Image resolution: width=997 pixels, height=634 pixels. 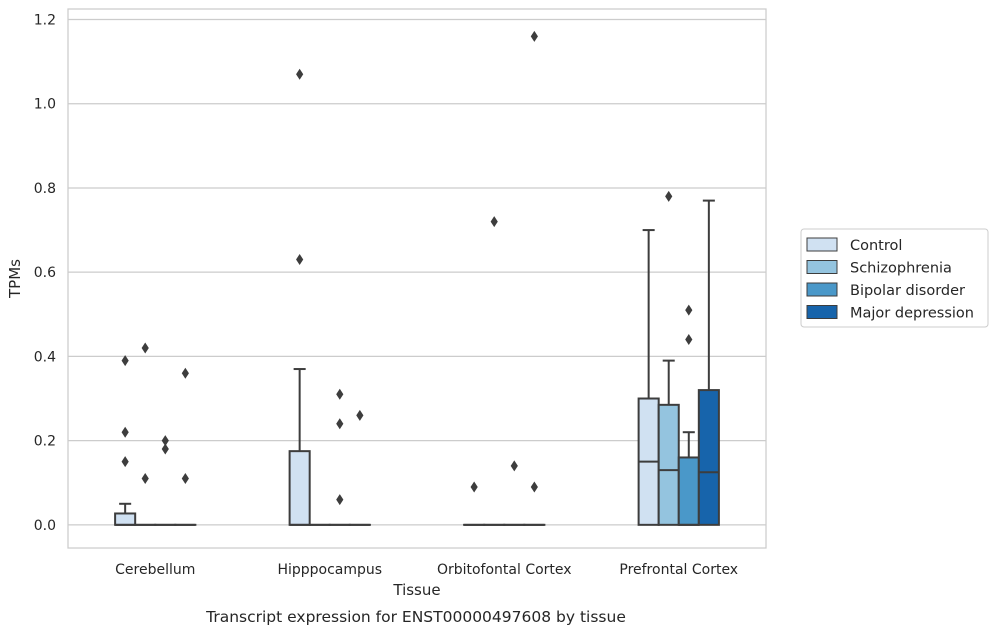 I want to click on x-tick-label: Hipppocampus, so click(x=329, y=570).